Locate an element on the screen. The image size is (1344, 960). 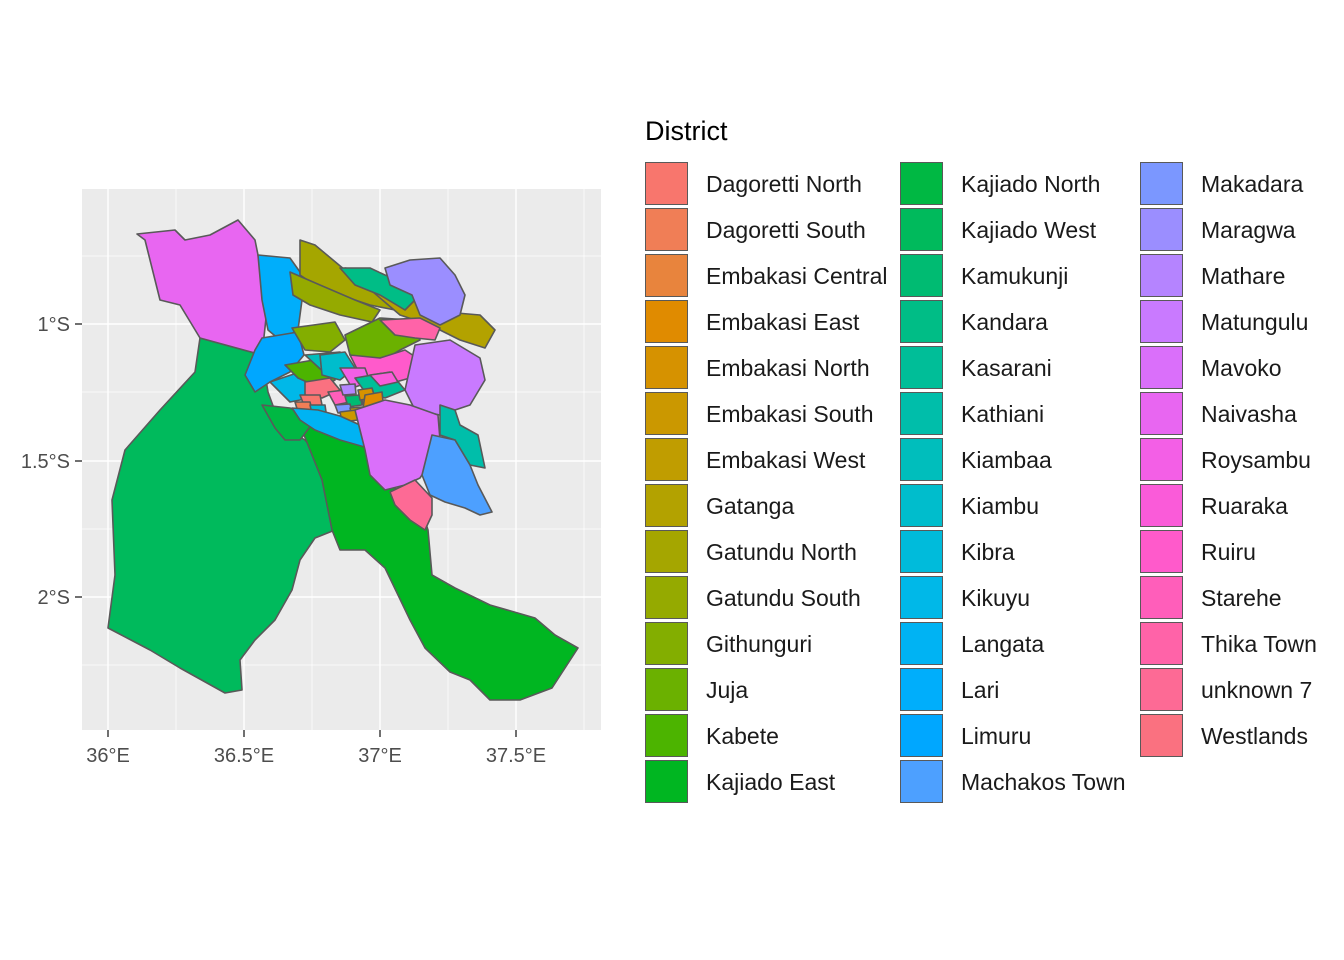
legend-label: Ruaraka is located at coordinates (1244, 506).